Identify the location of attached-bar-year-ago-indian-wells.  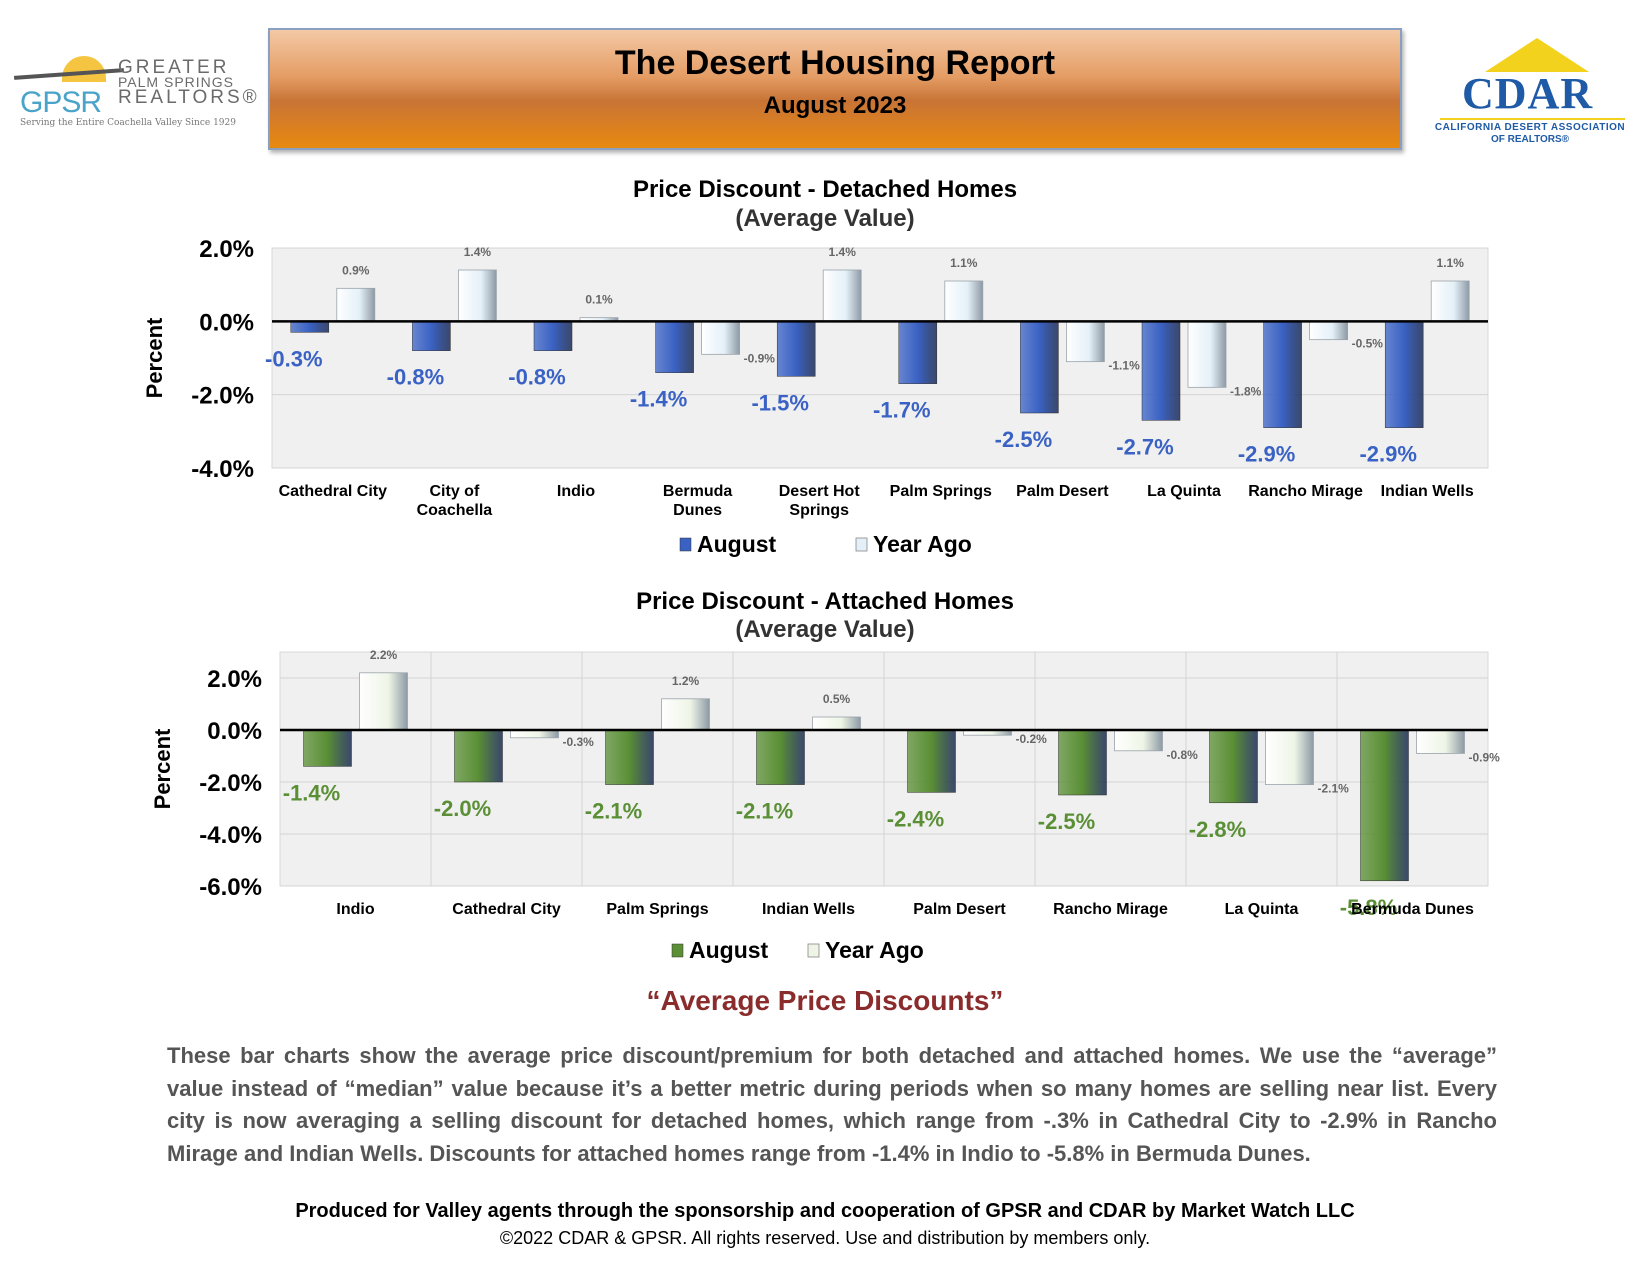
(836, 723).